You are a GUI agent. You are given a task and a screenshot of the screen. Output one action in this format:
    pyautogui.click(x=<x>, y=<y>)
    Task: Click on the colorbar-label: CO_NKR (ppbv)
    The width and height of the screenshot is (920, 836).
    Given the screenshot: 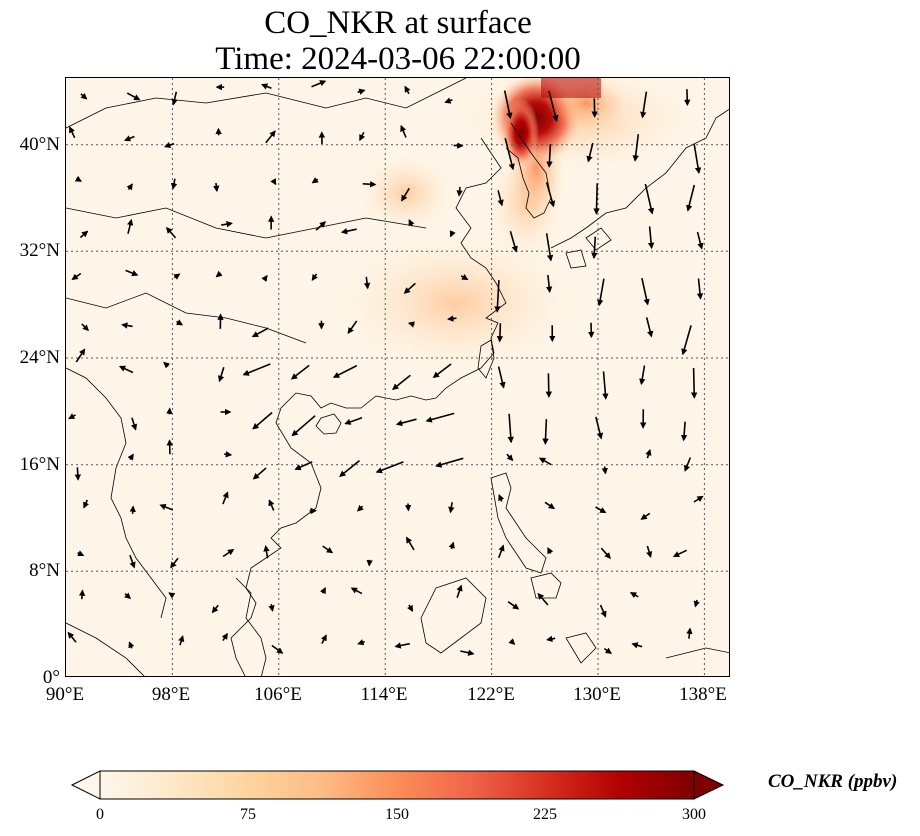 What is the action you would take?
    pyautogui.click(x=833, y=781)
    